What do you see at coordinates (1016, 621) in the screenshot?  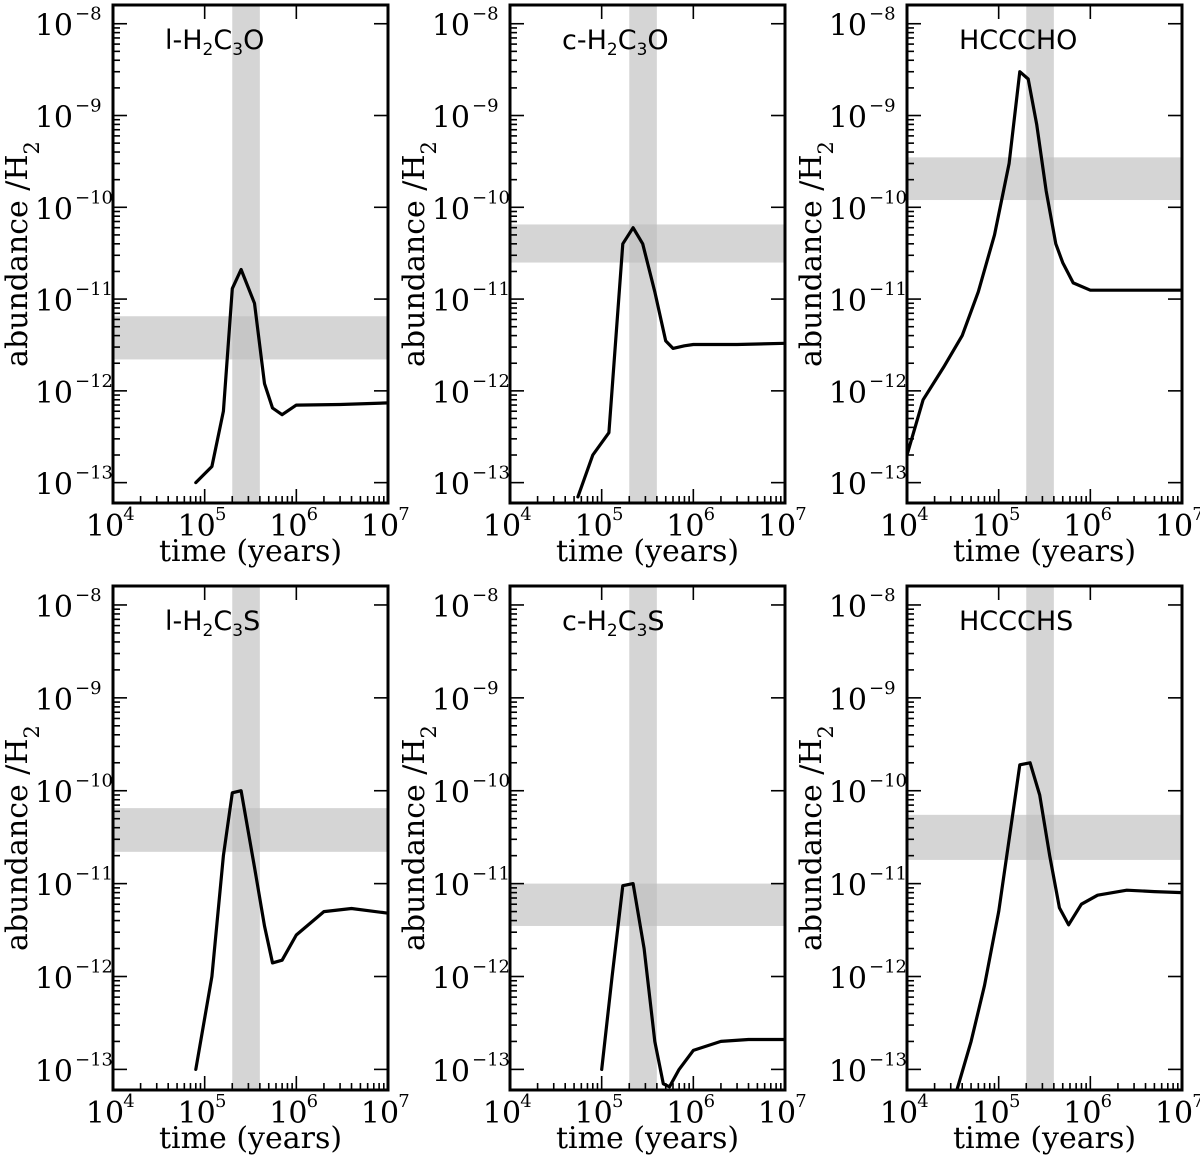 I see `molecule-label: HCCCHS` at bounding box center [1016, 621].